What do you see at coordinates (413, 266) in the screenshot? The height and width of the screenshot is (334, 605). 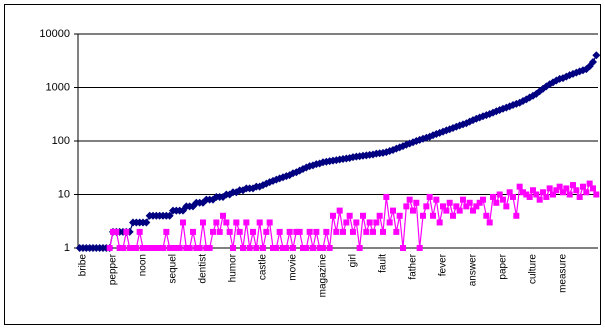 I see `x-tick-label: father` at bounding box center [413, 266].